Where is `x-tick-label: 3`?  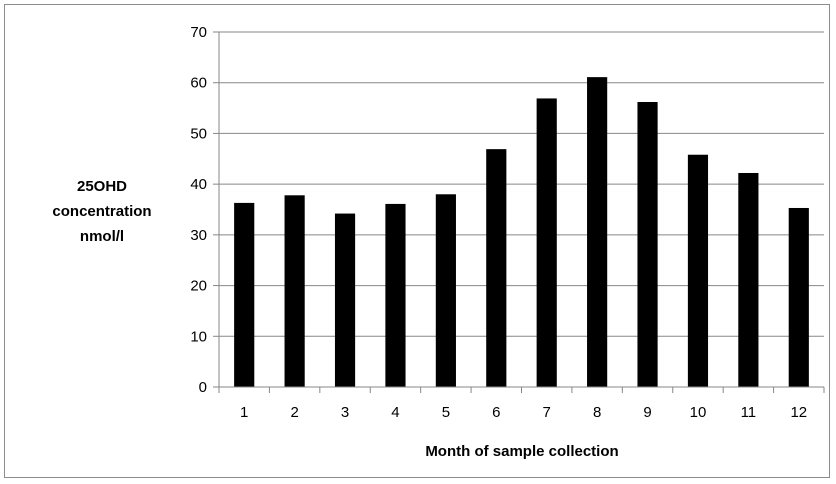
x-tick-label: 3 is located at coordinates (345, 412).